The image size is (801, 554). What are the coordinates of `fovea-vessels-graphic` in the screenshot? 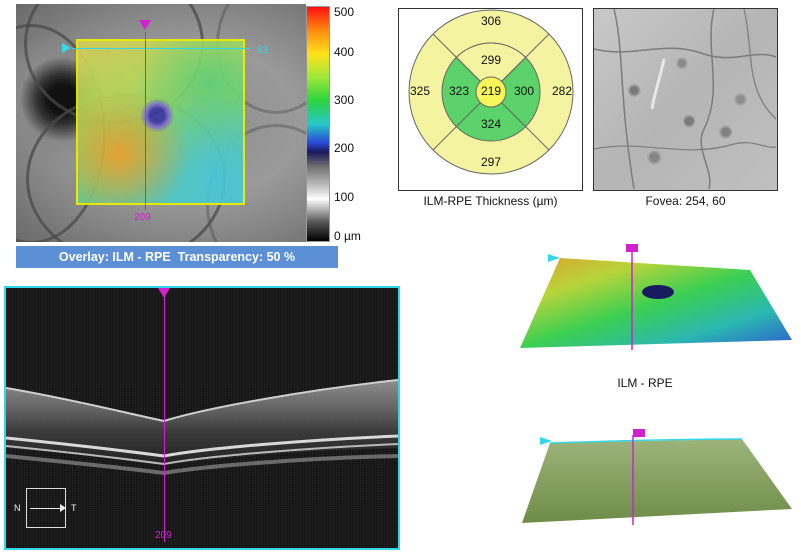 It's located at (685, 99).